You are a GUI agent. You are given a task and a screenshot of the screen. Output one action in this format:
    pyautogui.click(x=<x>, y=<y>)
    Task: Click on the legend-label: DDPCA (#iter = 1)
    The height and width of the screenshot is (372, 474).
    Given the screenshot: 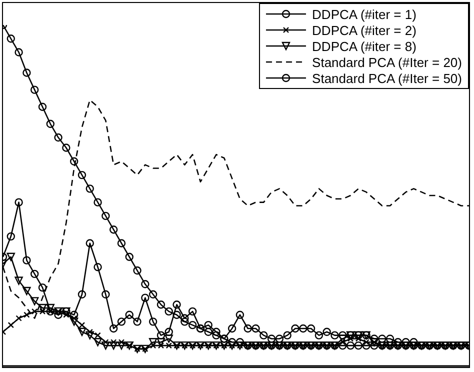 What is the action you would take?
    pyautogui.click(x=364, y=14)
    